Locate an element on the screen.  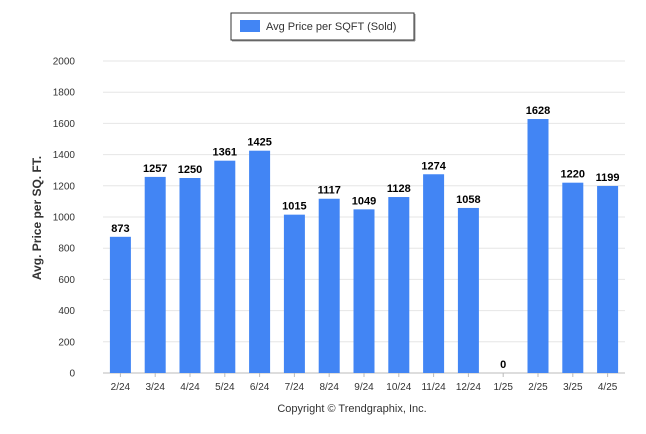
data-label: 1117 is located at coordinates (329, 191).